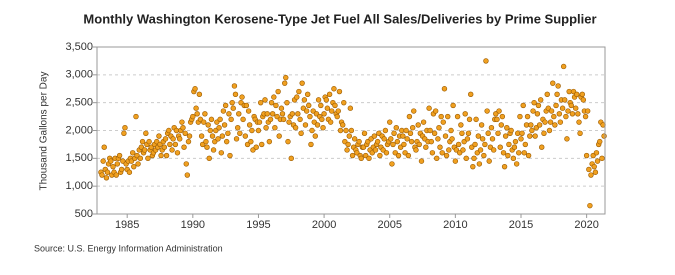 The width and height of the screenshot is (675, 275). I want to click on y-tick-label: 3,000, so click(79, 75).